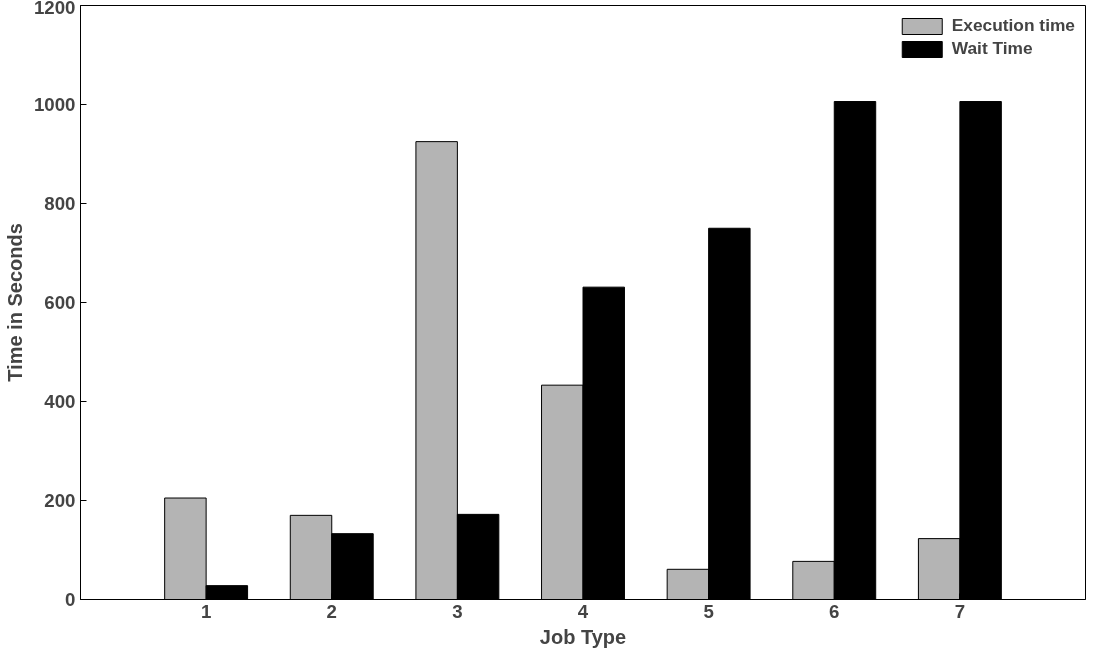  I want to click on x-tick-label: 1, so click(206, 611).